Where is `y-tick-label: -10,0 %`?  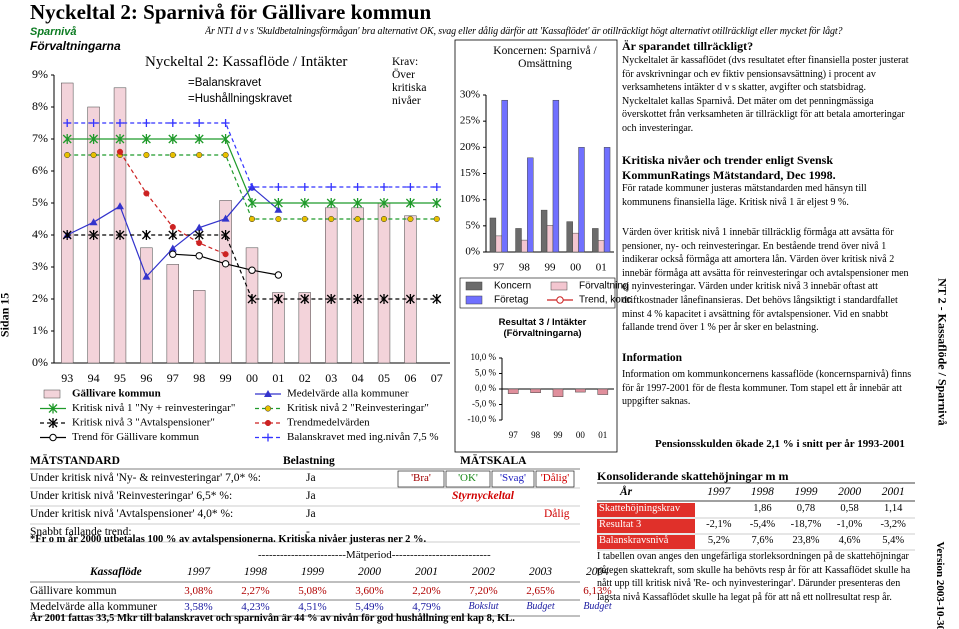
y-tick-label: -10,0 % is located at coordinates (482, 419).